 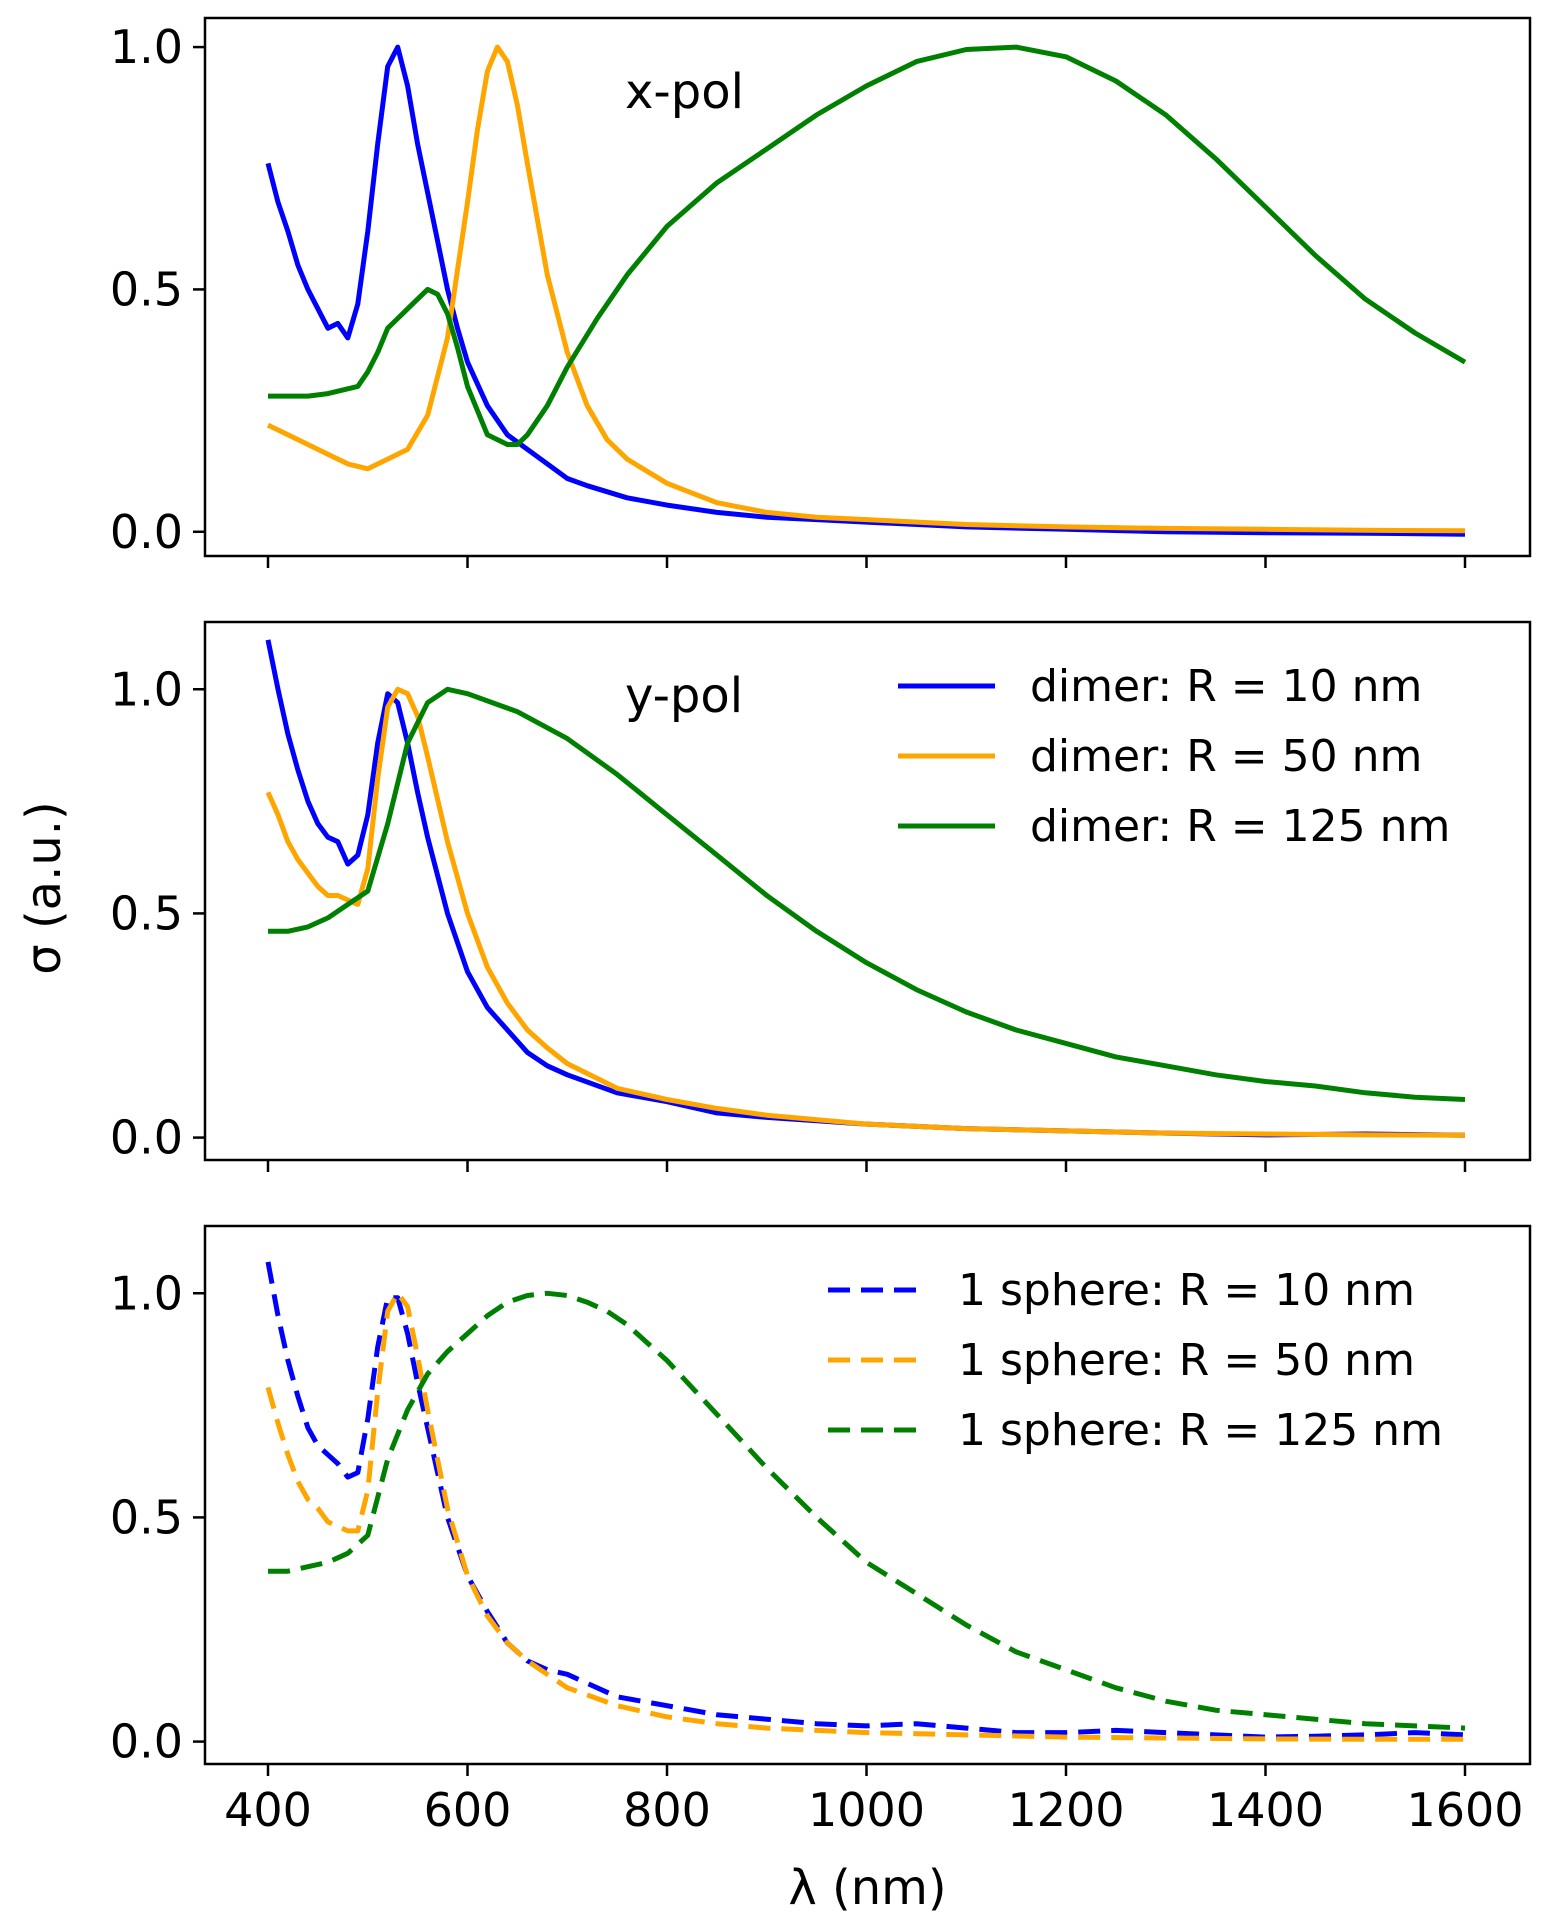 I want to click on legend-label: 1 sphere: R = 50 nm, so click(x=1186, y=1360).